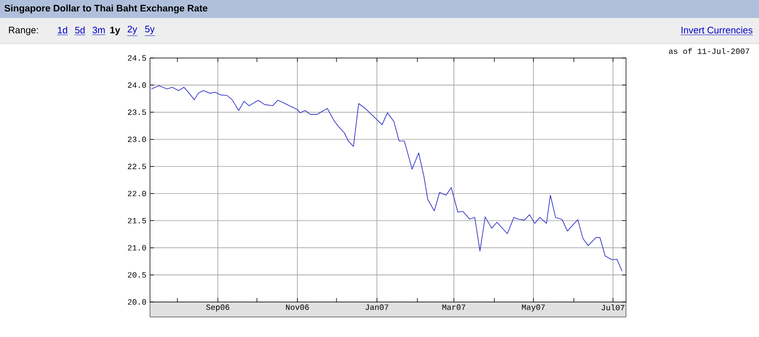 The width and height of the screenshot is (759, 337). Describe the element at coordinates (63, 30) in the screenshot. I see `text: 1d` at that location.